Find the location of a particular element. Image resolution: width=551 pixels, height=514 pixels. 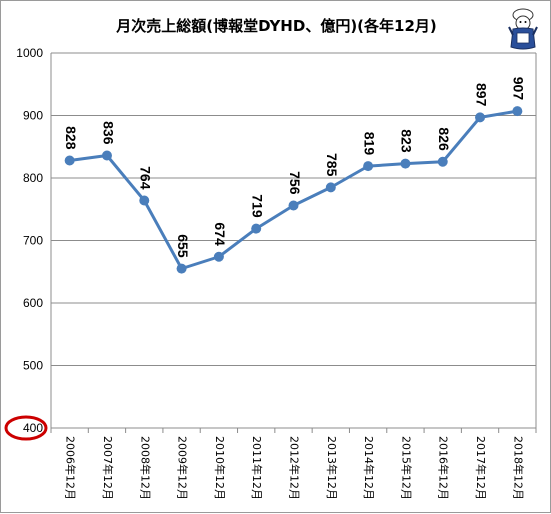

y-tick-label: 700 is located at coordinates (33, 241).